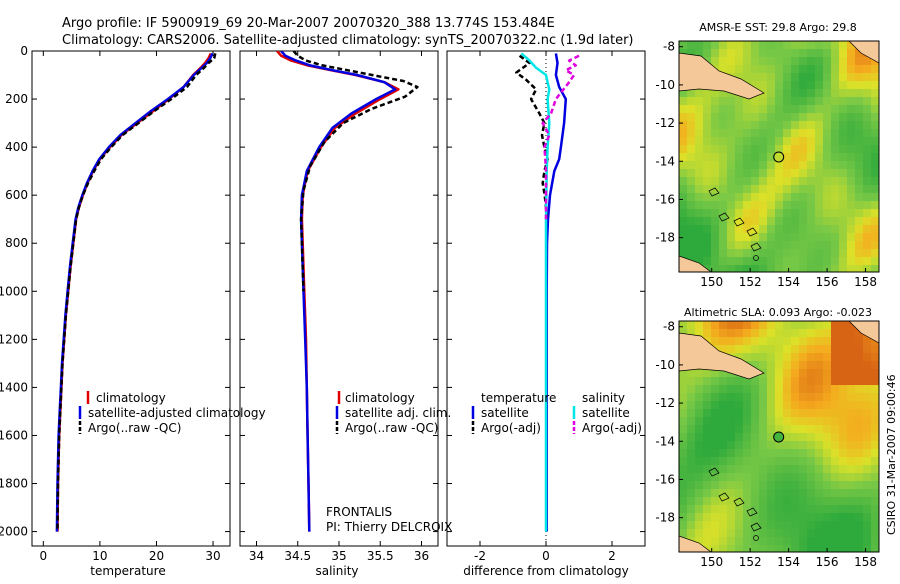 The image size is (900, 584). Describe the element at coordinates (177, 413) in the screenshot. I see `legend-label: satellite-adjusted climatology` at that location.